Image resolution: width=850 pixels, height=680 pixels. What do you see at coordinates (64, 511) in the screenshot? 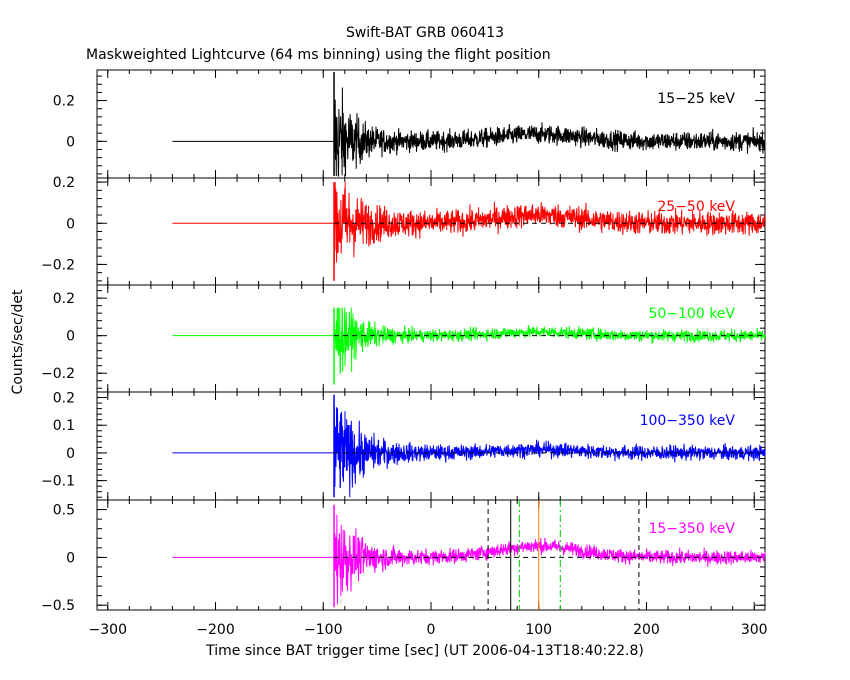
I see `y-tick-label: 0.5` at bounding box center [64, 511].